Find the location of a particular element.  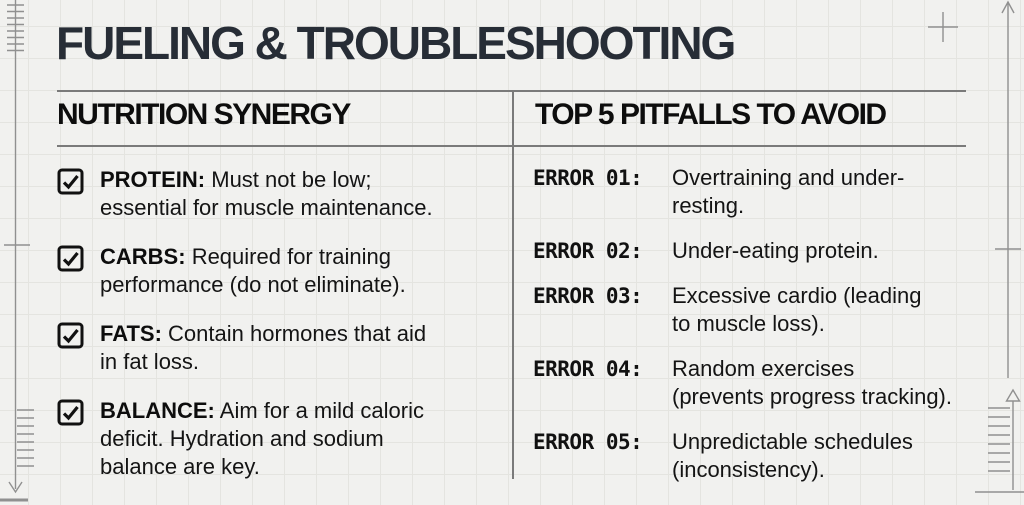

error-label: ERROR 05: is located at coordinates (588, 442).